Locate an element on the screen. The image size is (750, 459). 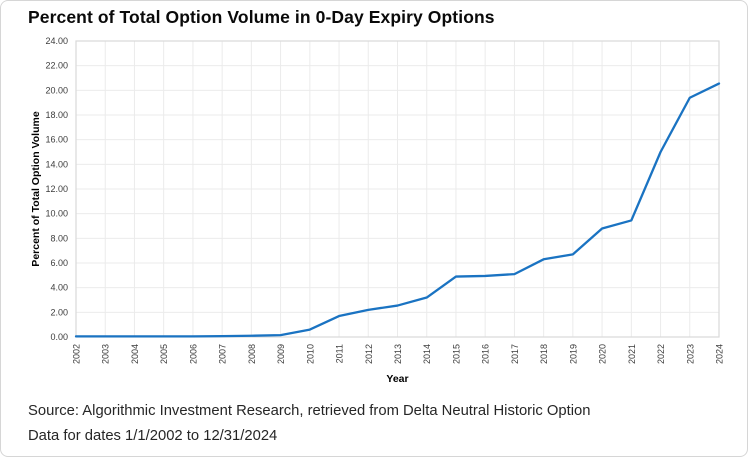
x-axis-tick-label: 2014 is located at coordinates (427, 354).